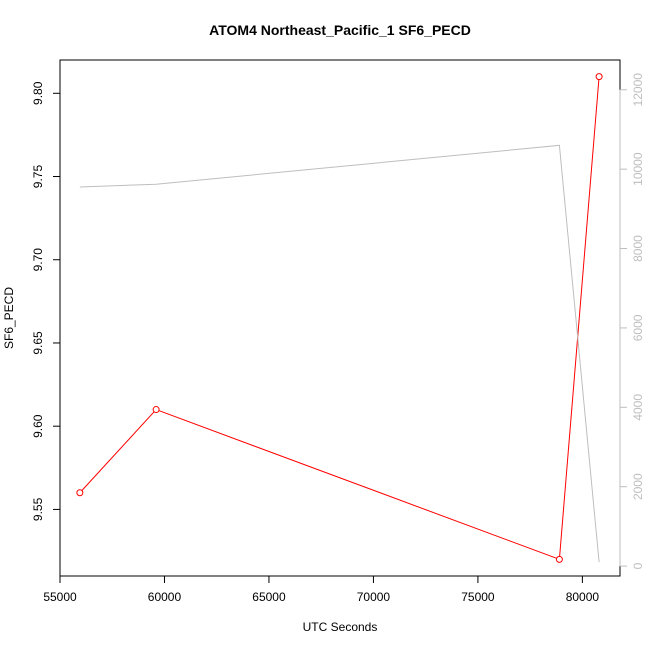  Describe the element at coordinates (638, 407) in the screenshot. I see `y2-tick-label: 4000` at that location.